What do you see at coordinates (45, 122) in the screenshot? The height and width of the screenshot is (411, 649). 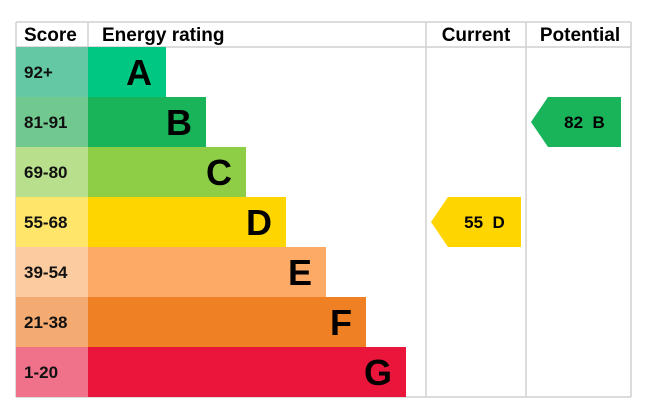 I see `score-range-label: 81-91` at bounding box center [45, 122].